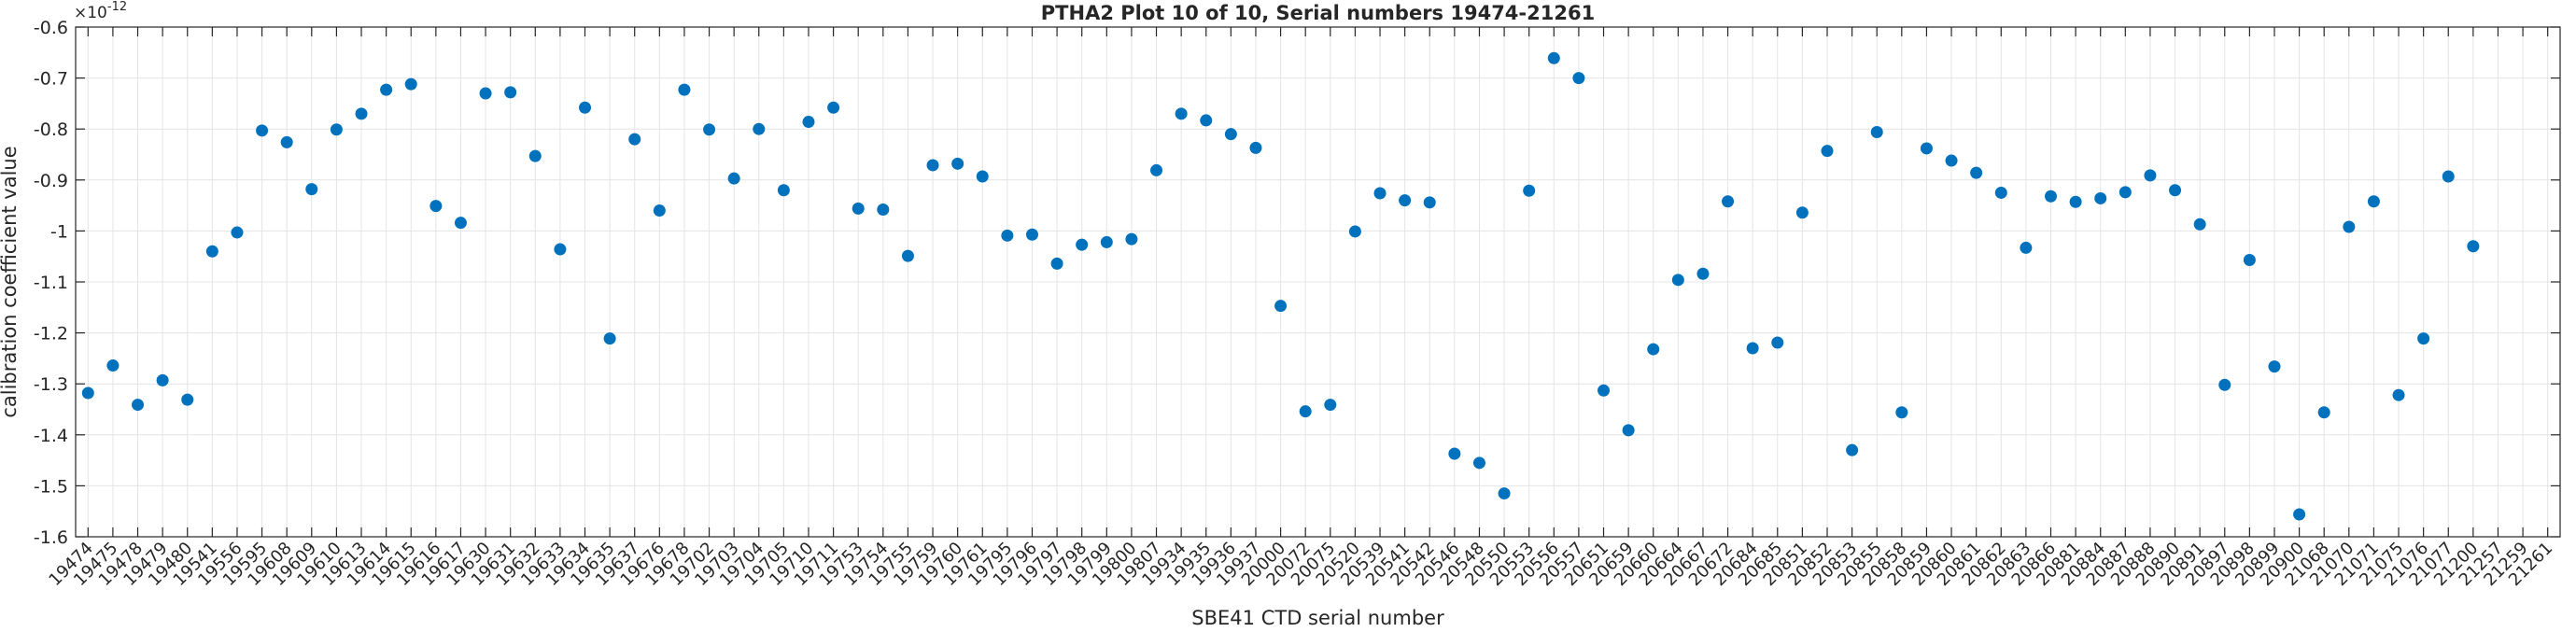  What do you see at coordinates (51, 129) in the screenshot?
I see `y-tick-label: -0.8` at bounding box center [51, 129].